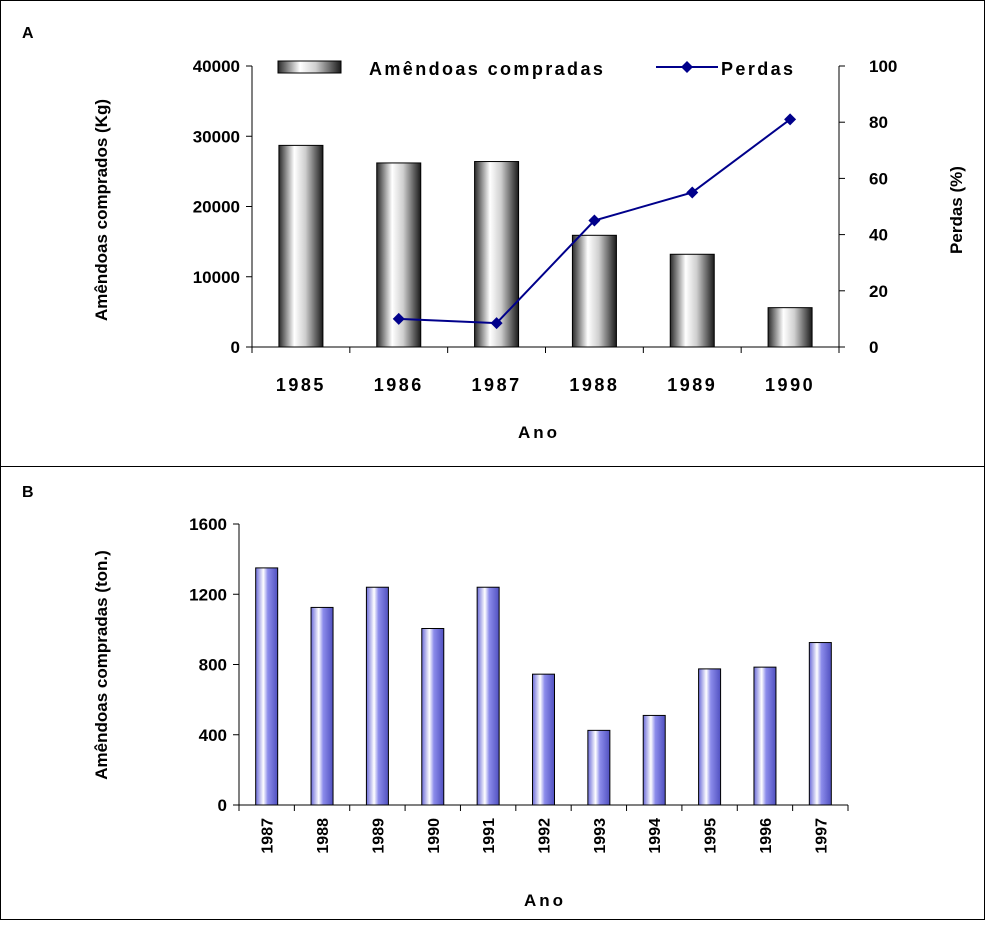 This screenshot has height=925, width=985. What do you see at coordinates (216, 277) in the screenshot?
I see `y-tick-label: 10000` at bounding box center [216, 277].